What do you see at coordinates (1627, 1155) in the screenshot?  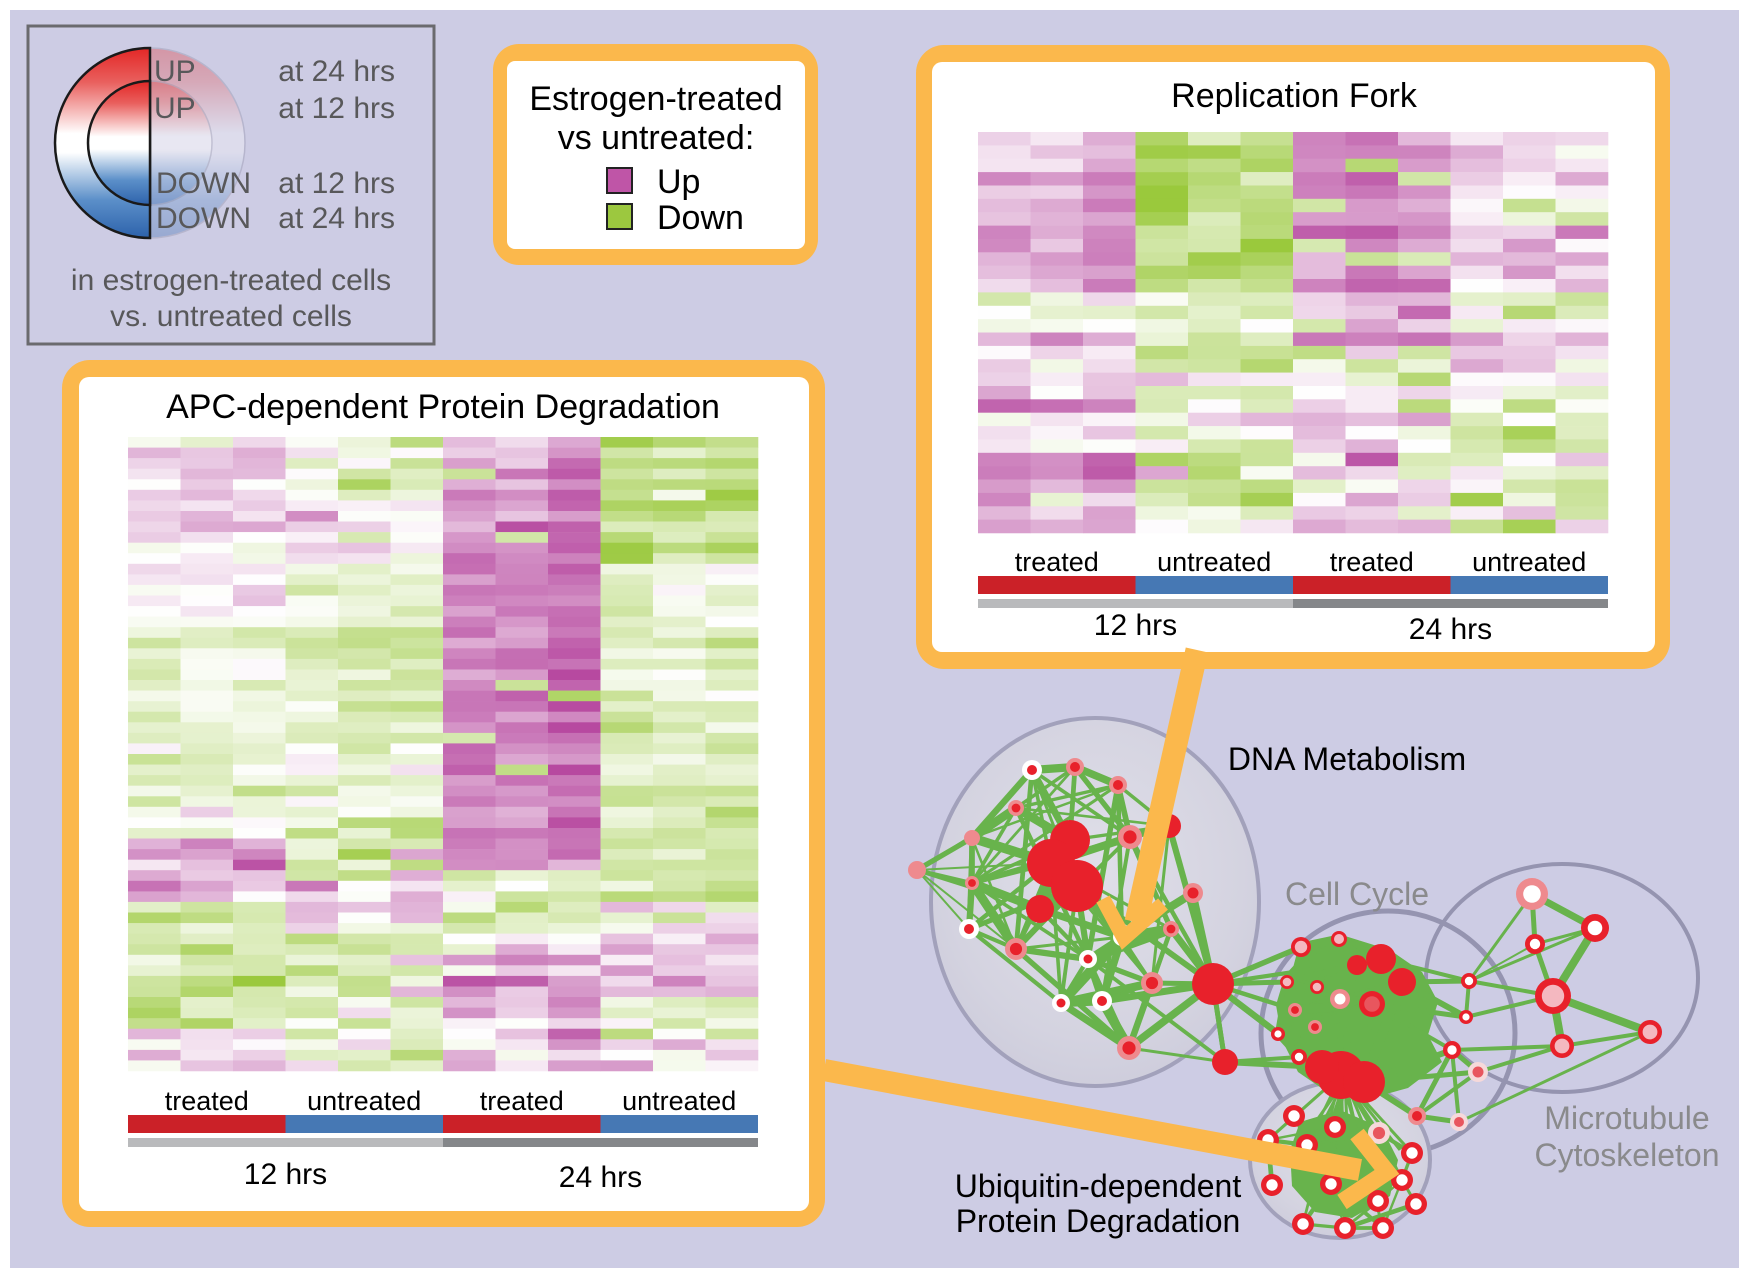 I see `svg-text: Cytoskeleton` at bounding box center [1627, 1155].